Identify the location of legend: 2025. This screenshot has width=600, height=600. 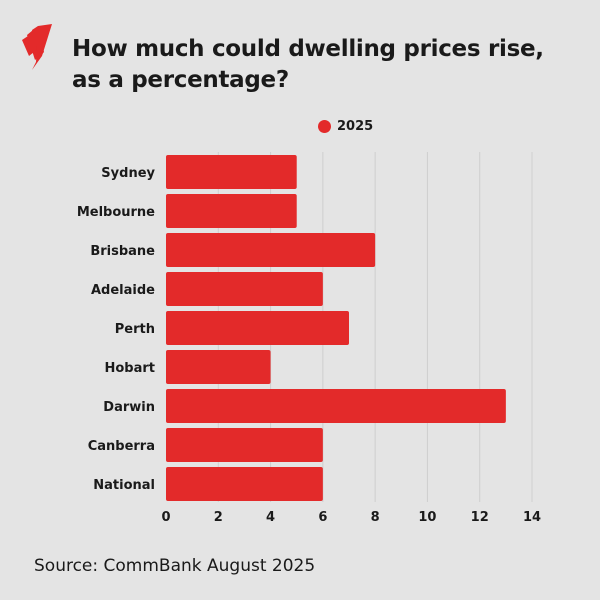
(345, 126).